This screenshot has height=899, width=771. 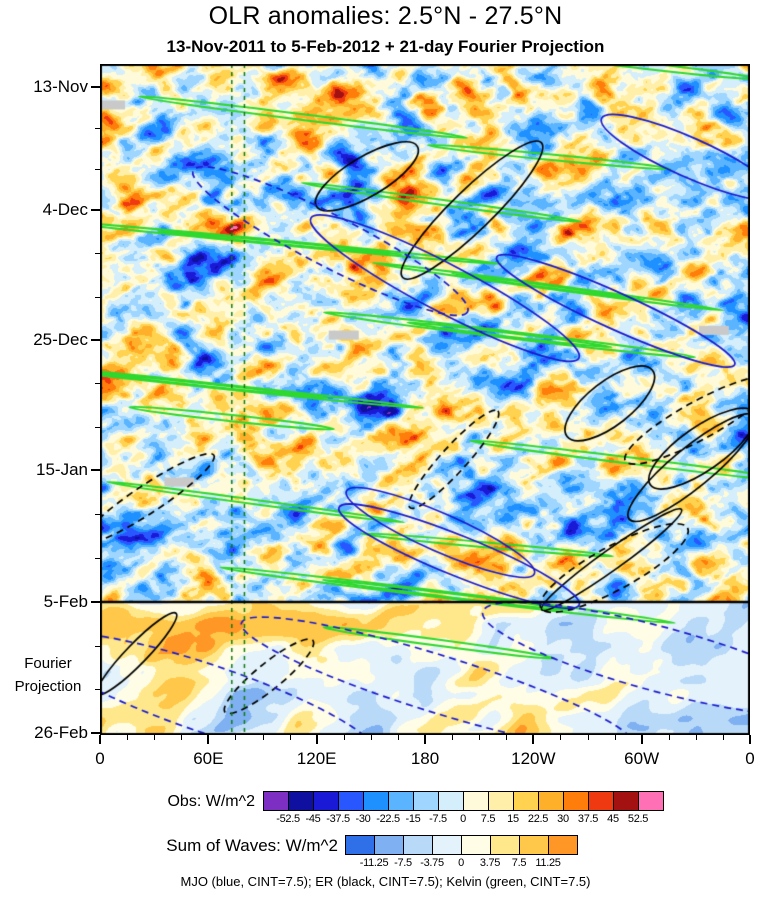 I want to click on y-axis-label: 15-Jan, so click(x=62, y=469).